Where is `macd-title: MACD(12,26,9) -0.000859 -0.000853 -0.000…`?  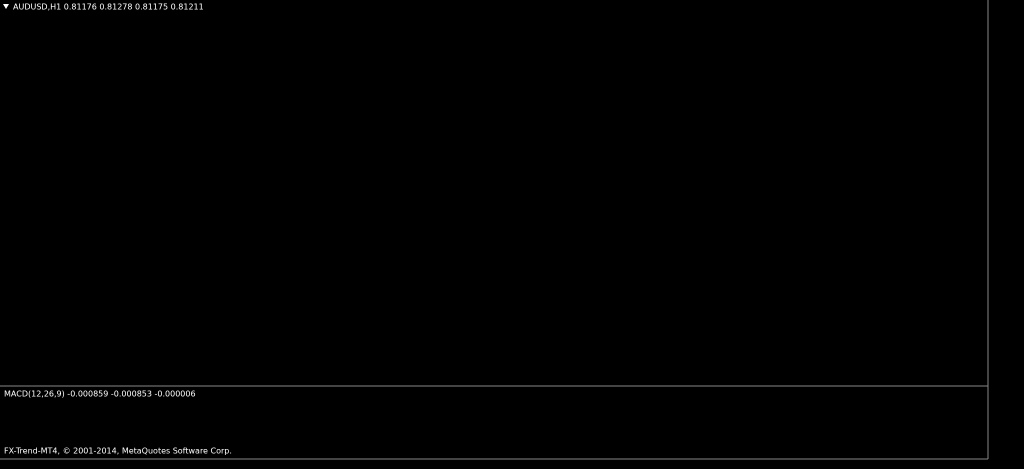 macd-title: MACD(12,26,9) -0.000859 -0.000853 -0.000… is located at coordinates (100, 394).